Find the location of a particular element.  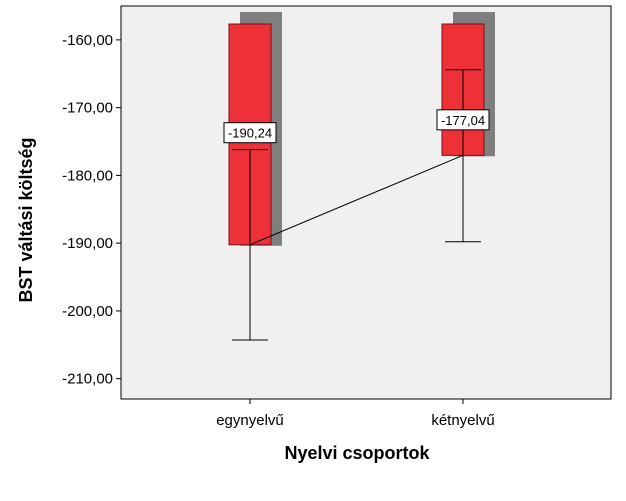

y-tick-label: -170,00 is located at coordinates (87, 108).